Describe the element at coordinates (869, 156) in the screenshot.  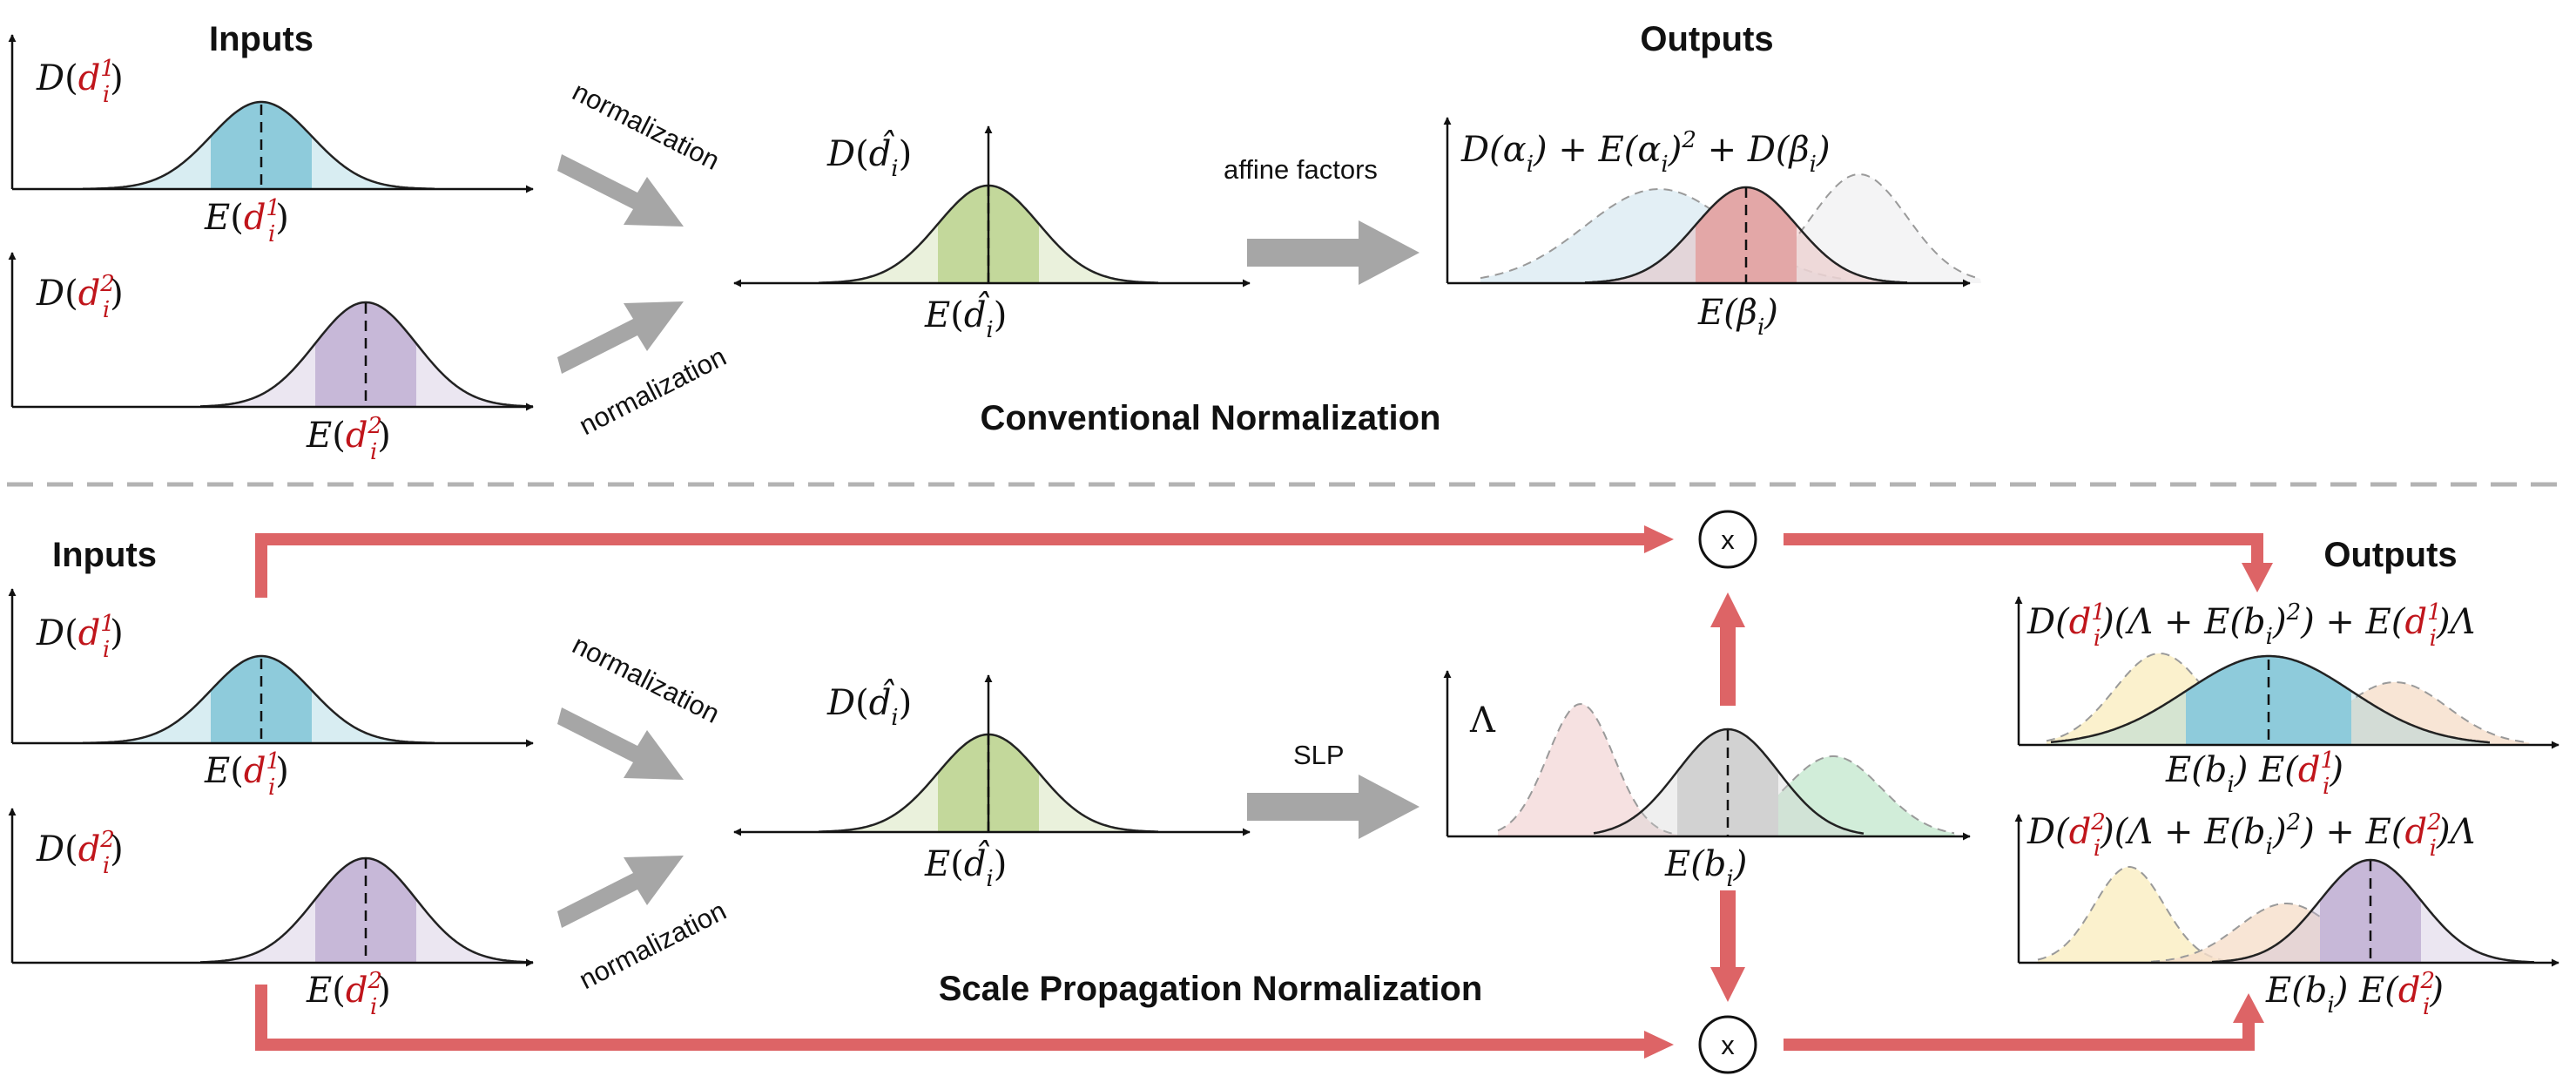
I see `top-normalized-ylabel: D(d̂i)` at that location.